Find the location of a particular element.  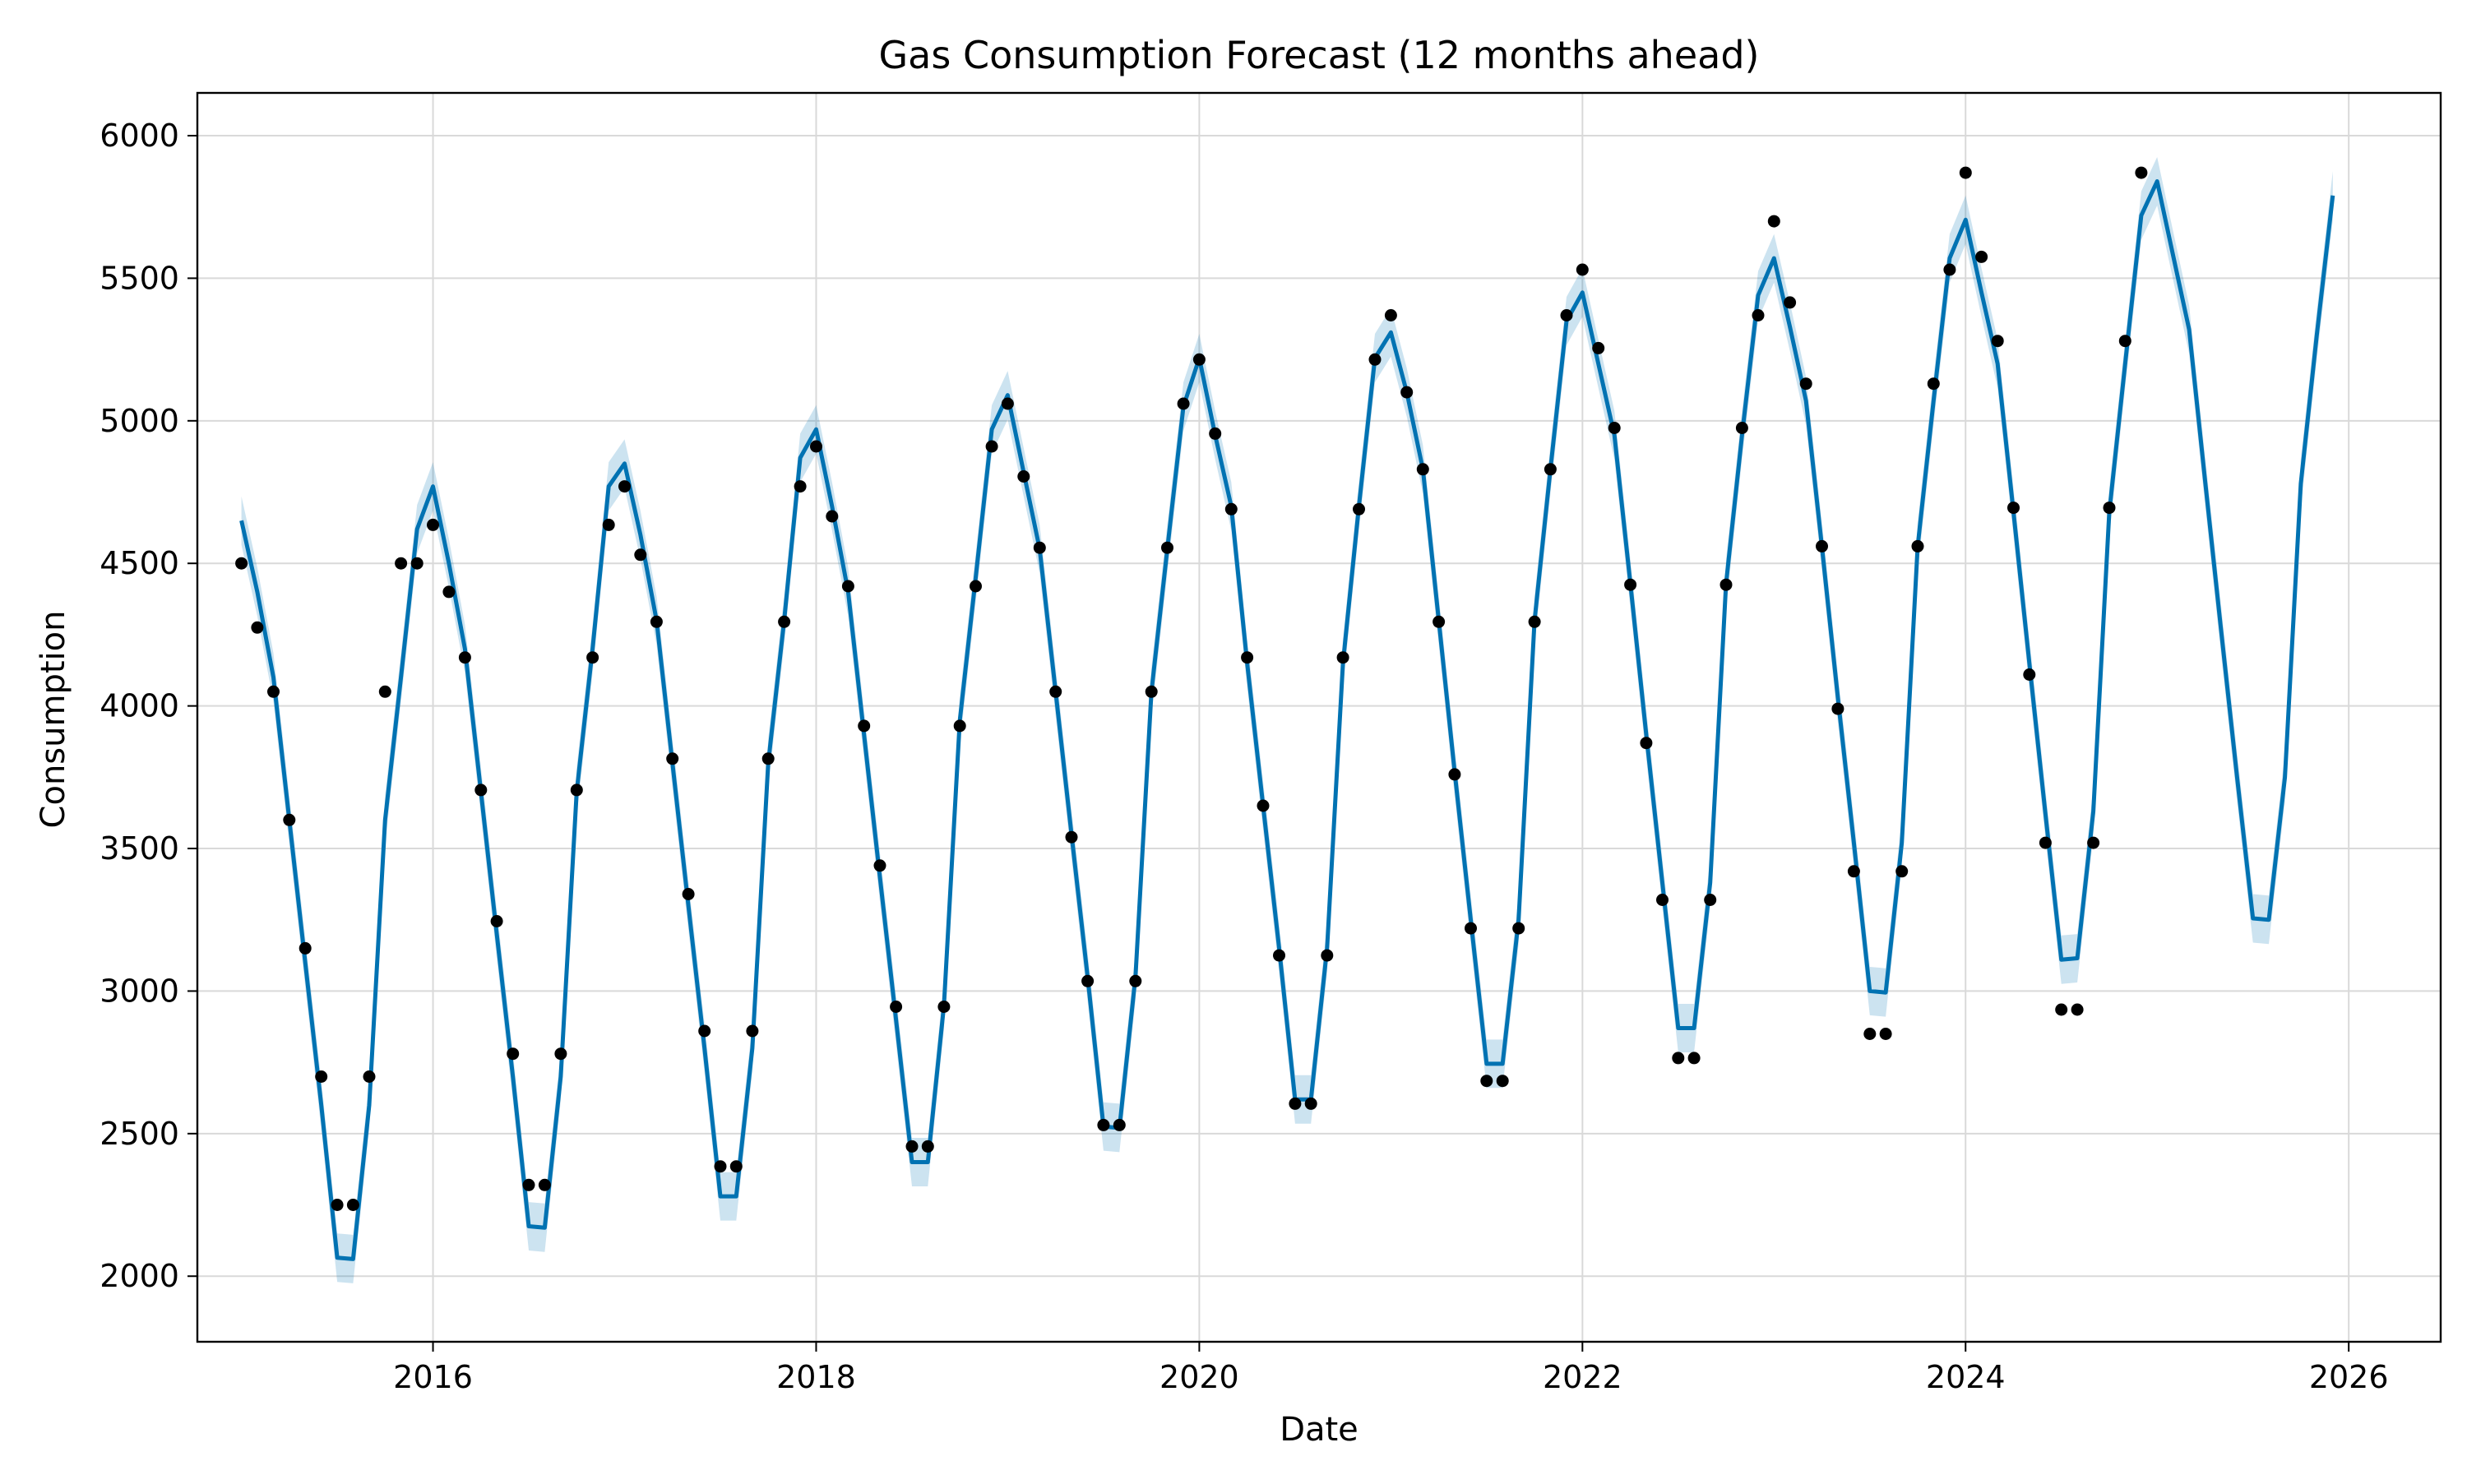

y-tick-label: 3500 is located at coordinates (139, 849).